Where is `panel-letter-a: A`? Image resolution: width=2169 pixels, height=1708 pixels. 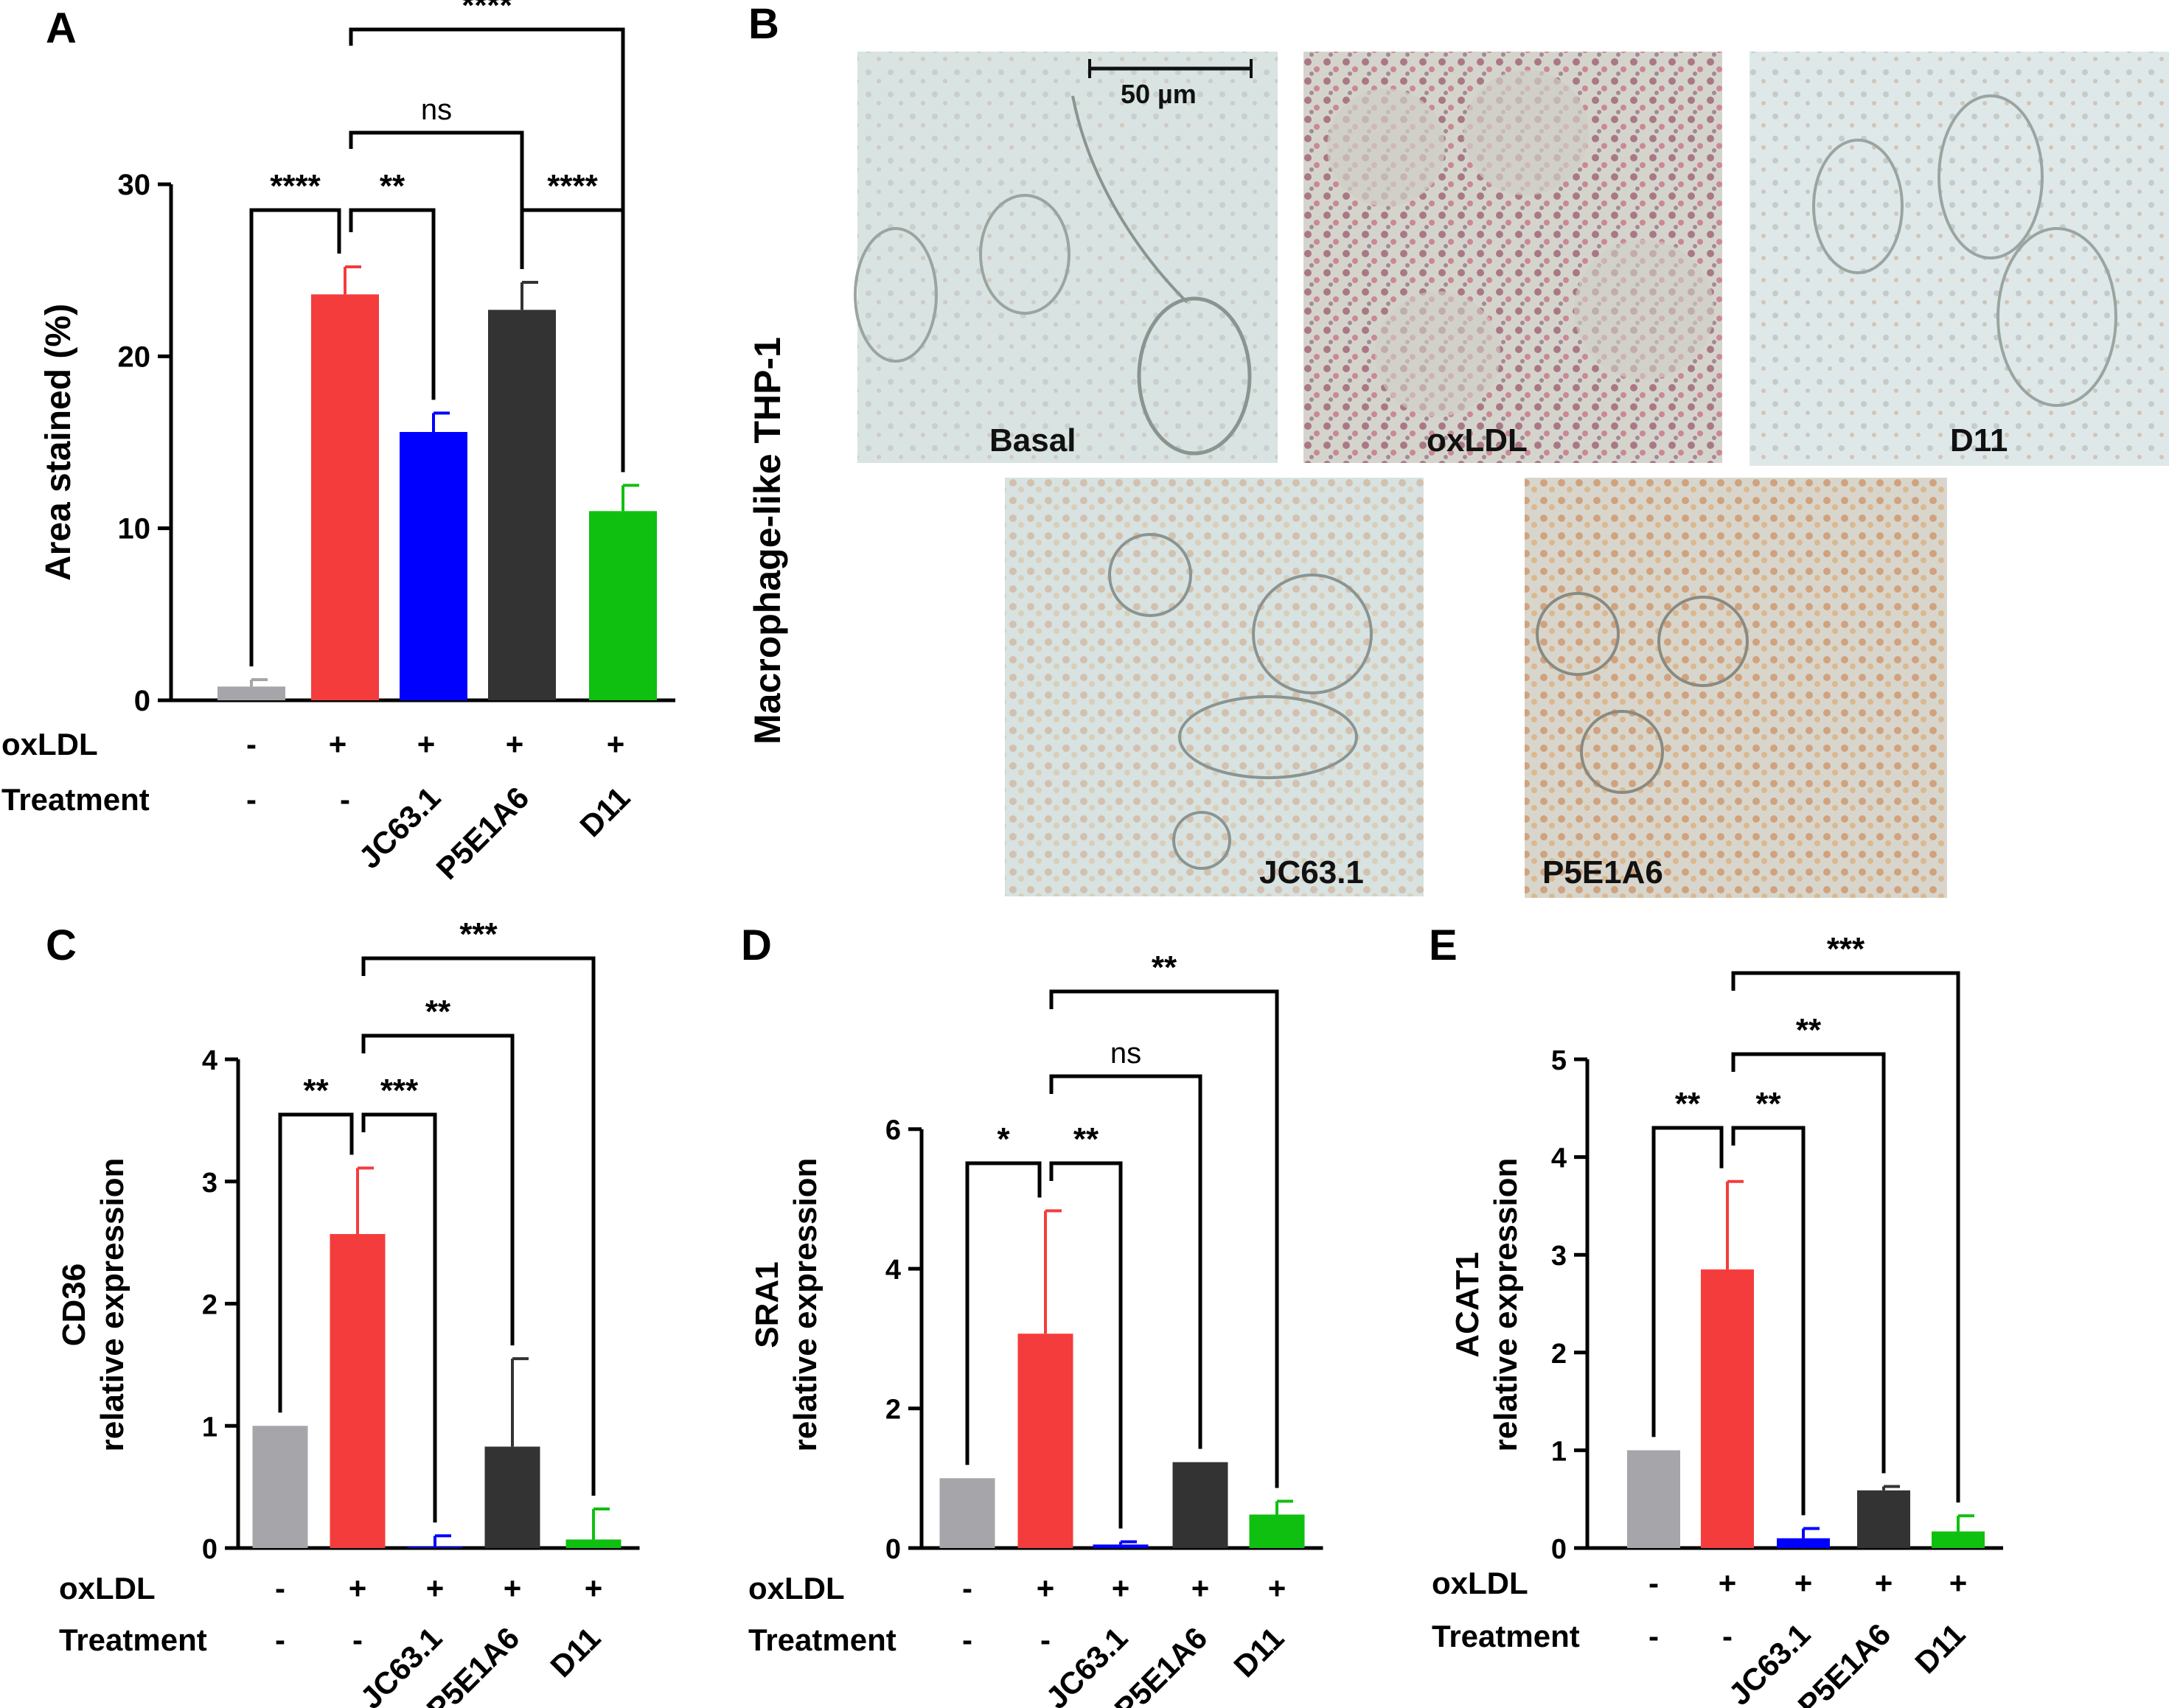 panel-letter-a: A is located at coordinates (62, 28).